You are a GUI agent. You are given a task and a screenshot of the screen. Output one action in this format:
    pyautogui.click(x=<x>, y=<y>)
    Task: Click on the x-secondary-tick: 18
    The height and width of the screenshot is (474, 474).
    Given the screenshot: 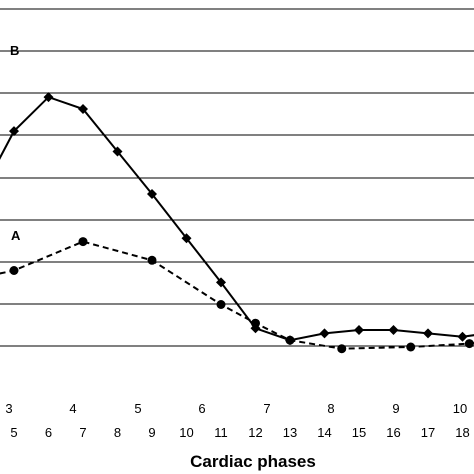 What is the action you would take?
    pyautogui.click(x=462, y=432)
    